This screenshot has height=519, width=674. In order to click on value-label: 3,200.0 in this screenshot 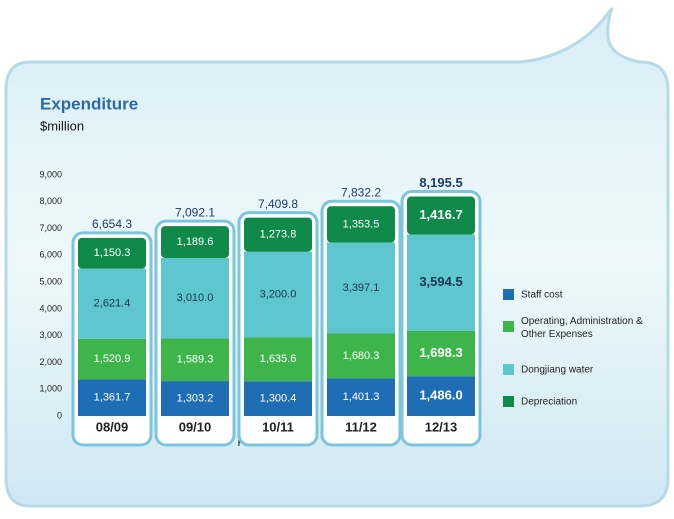, I will do `click(278, 294)`.